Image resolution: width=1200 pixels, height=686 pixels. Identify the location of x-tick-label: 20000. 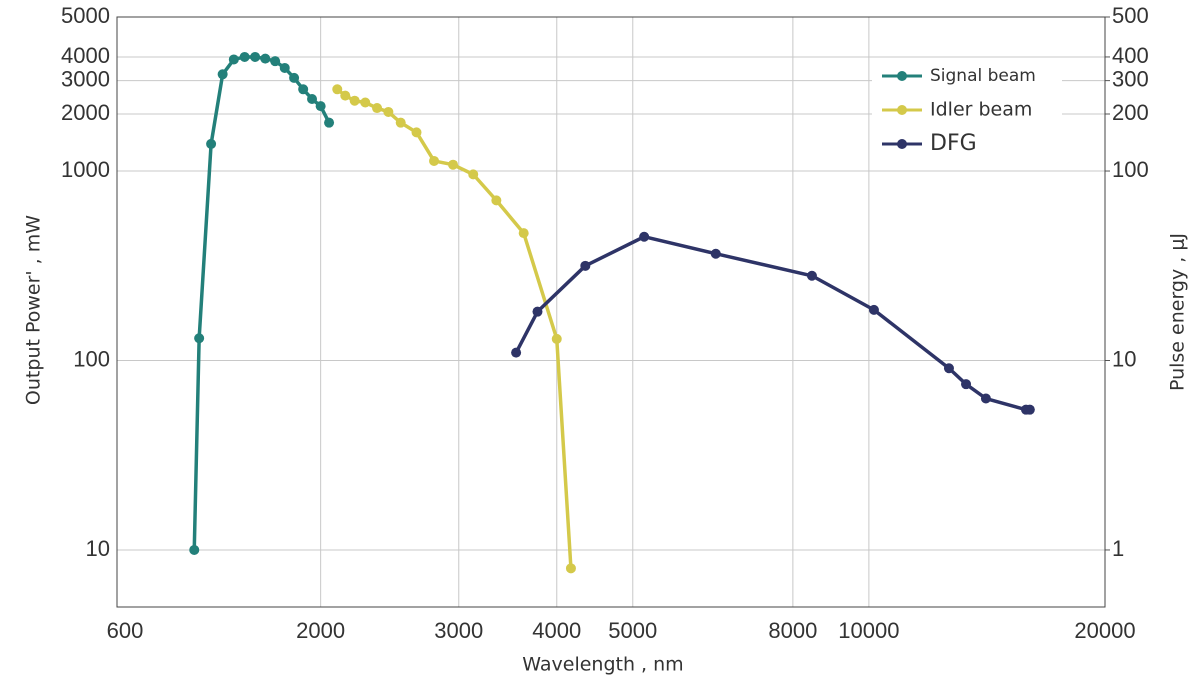
(1104, 630).